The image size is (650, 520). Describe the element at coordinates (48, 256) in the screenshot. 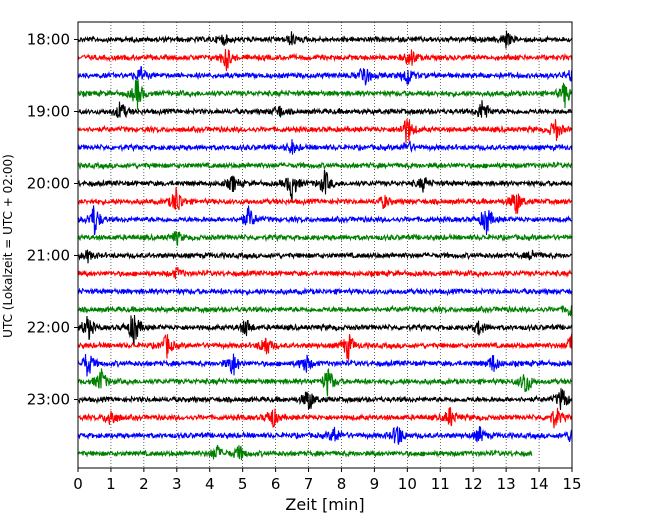

I see `y-tick-label: 21:00` at that location.